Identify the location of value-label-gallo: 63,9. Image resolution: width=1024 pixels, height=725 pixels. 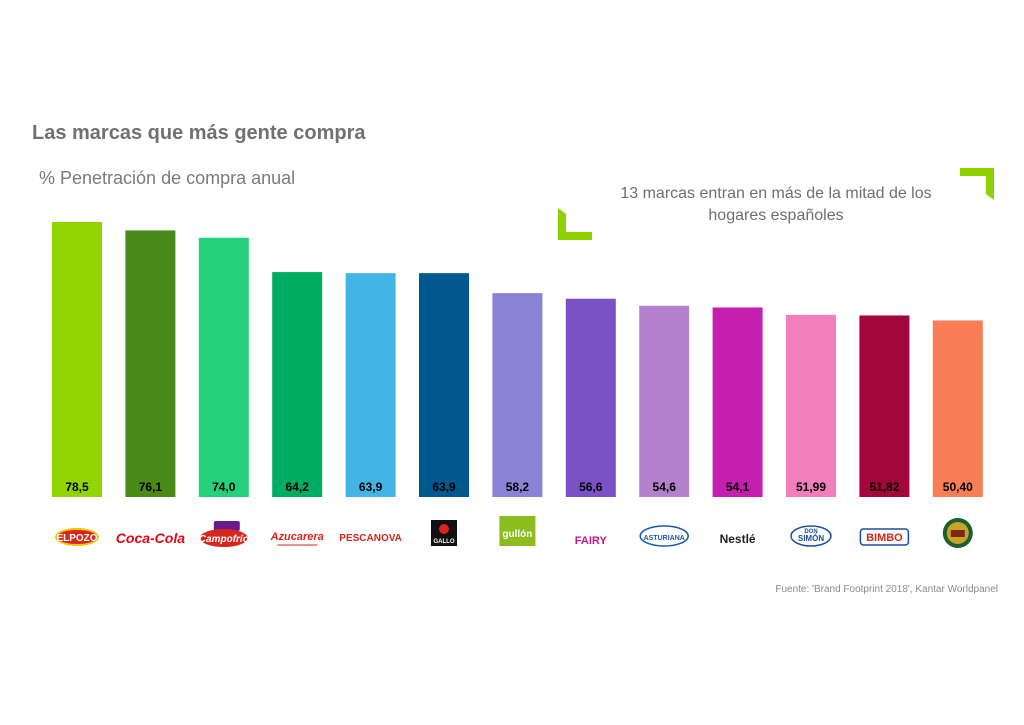
(444, 487).